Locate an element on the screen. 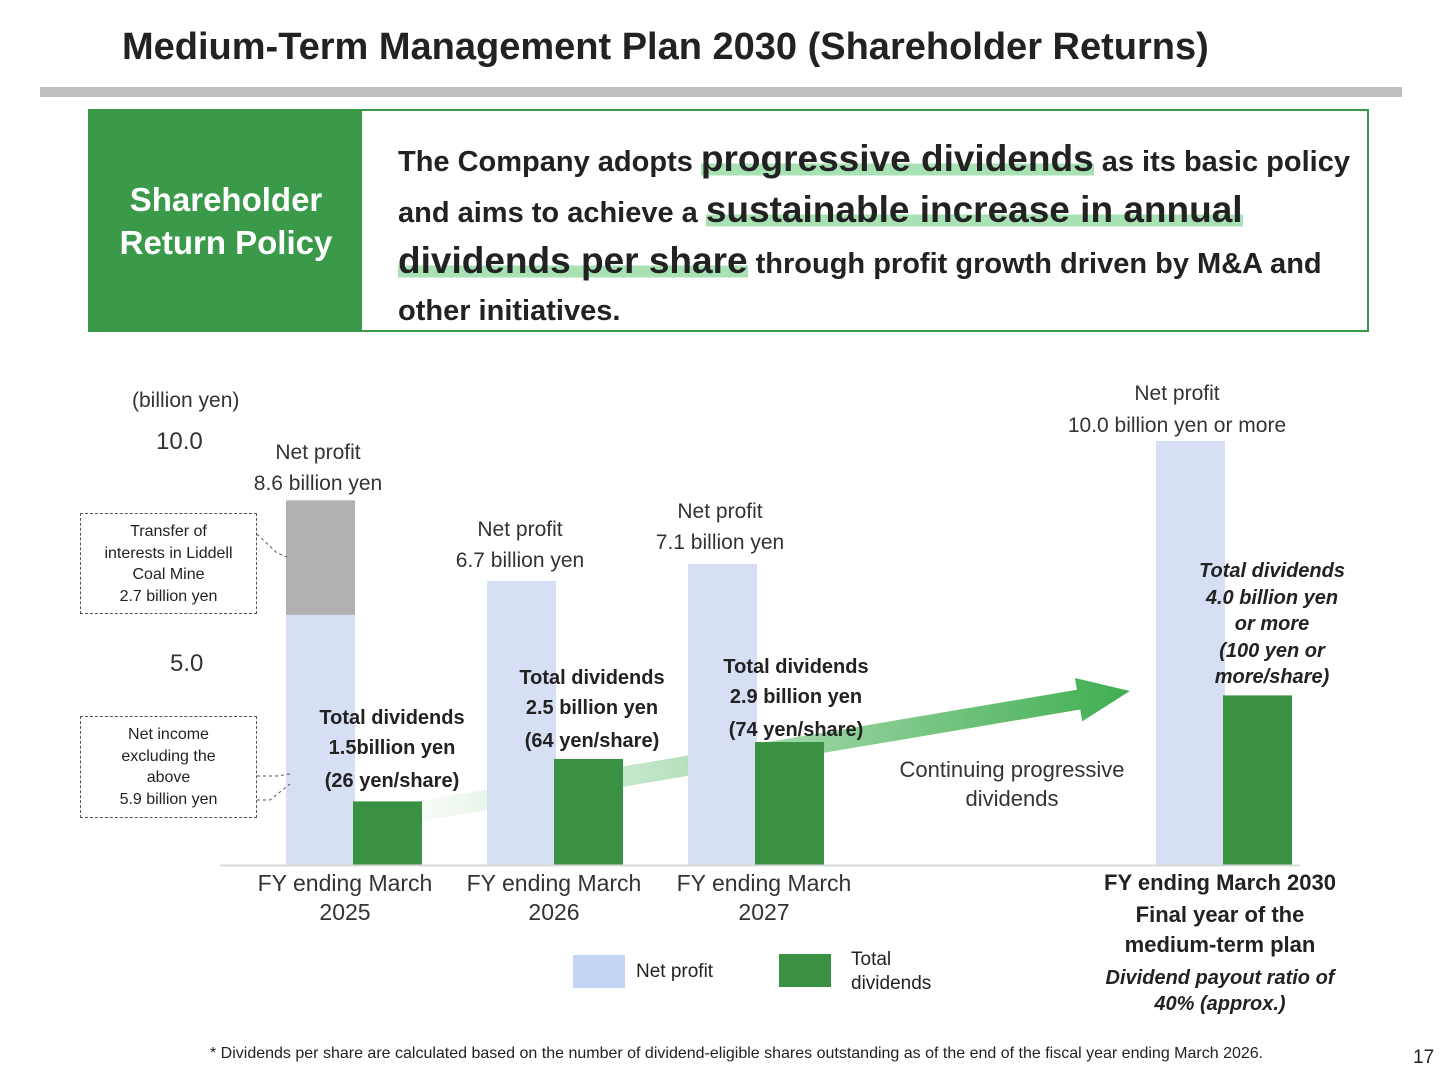  net-income-excluding-bar-2025 is located at coordinates (320, 739).